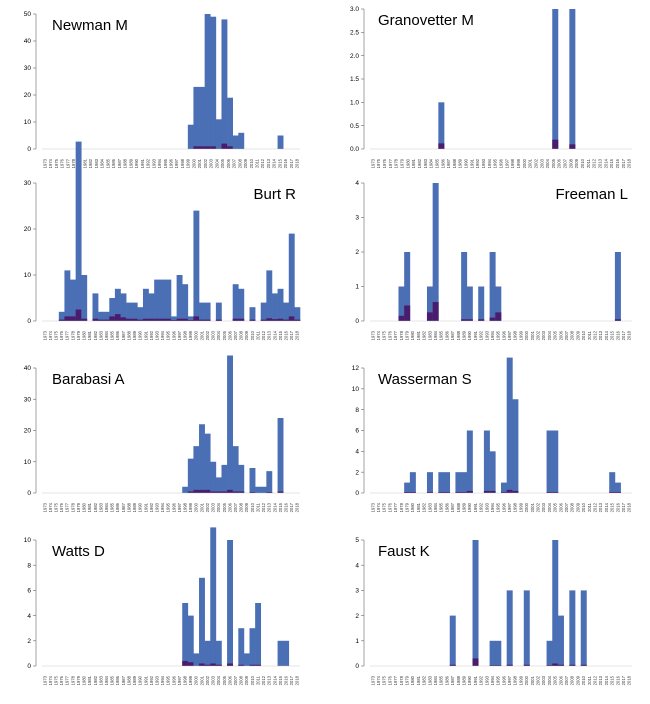 The image size is (650, 704). Describe the element at coordinates (274, 335) in the screenshot. I see `x-tick-label: 2014` at that location.